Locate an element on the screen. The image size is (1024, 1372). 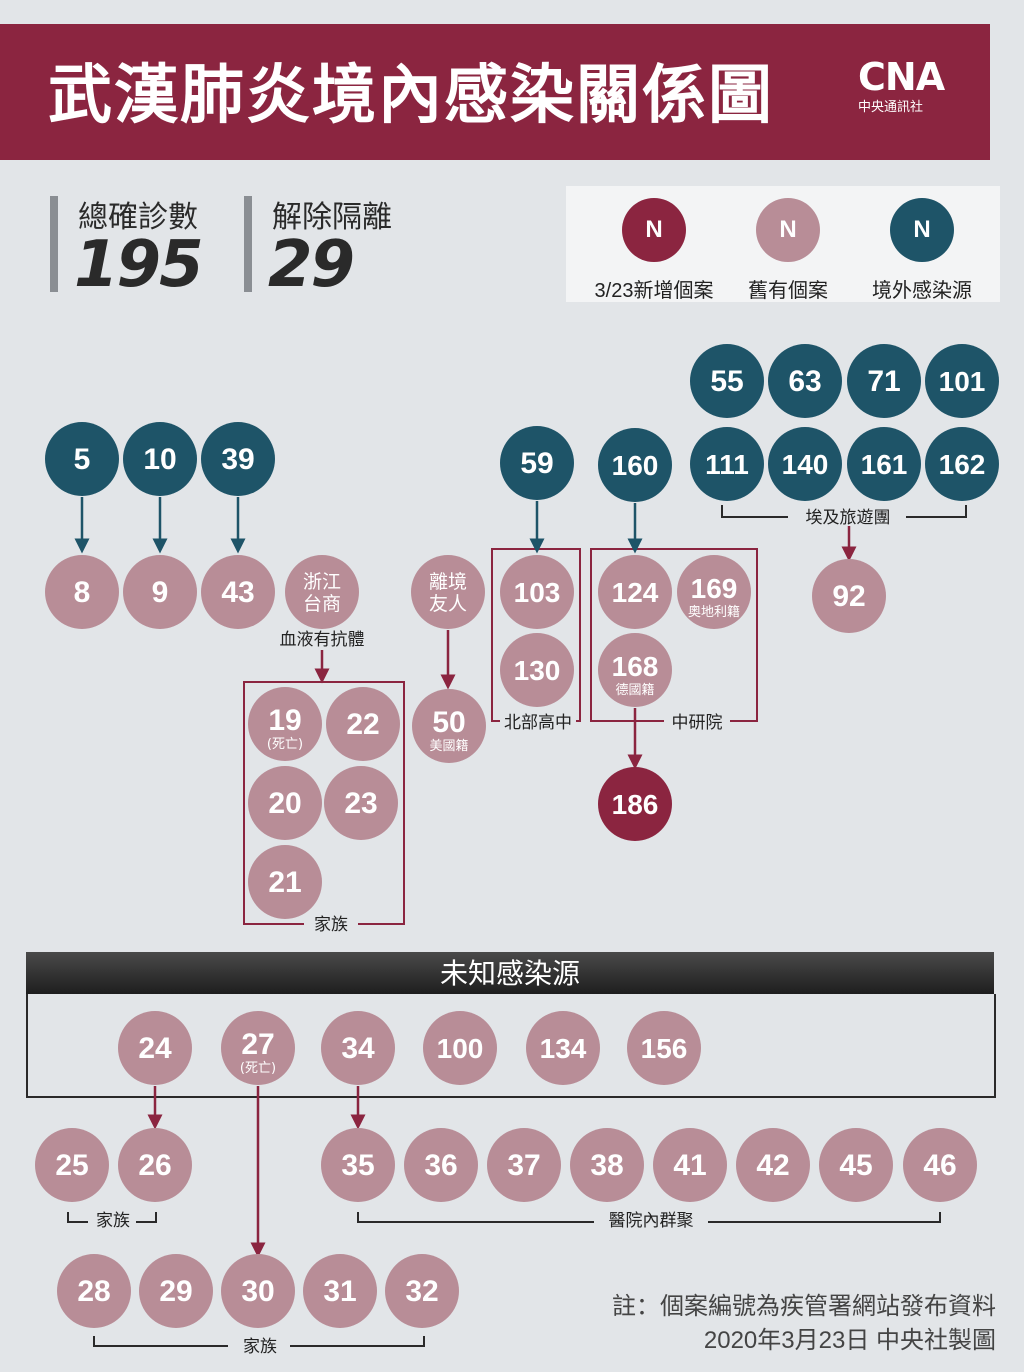
case-number-46: 46 is located at coordinates (939, 1165).